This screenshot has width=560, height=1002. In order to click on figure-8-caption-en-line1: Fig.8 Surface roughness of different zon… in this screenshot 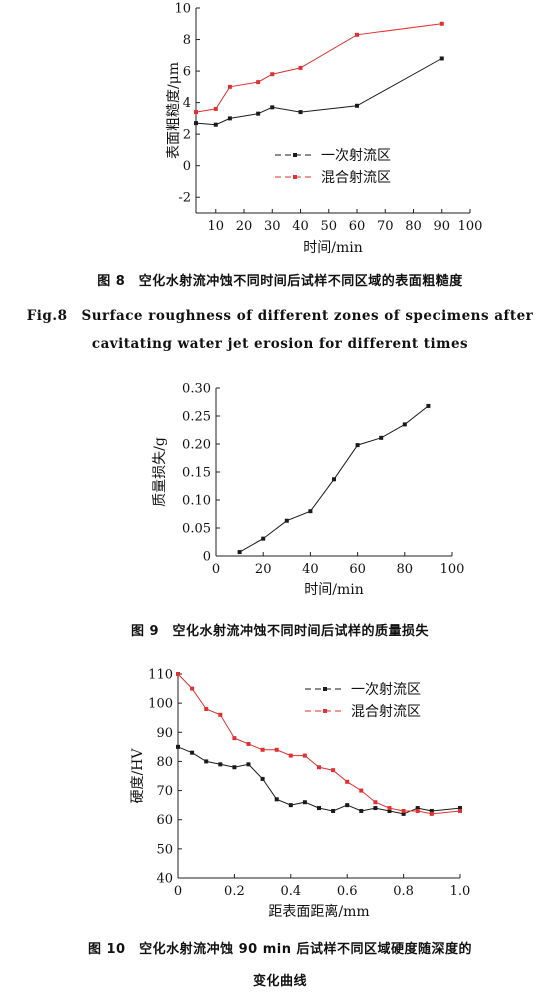, I will do `click(280, 316)`.